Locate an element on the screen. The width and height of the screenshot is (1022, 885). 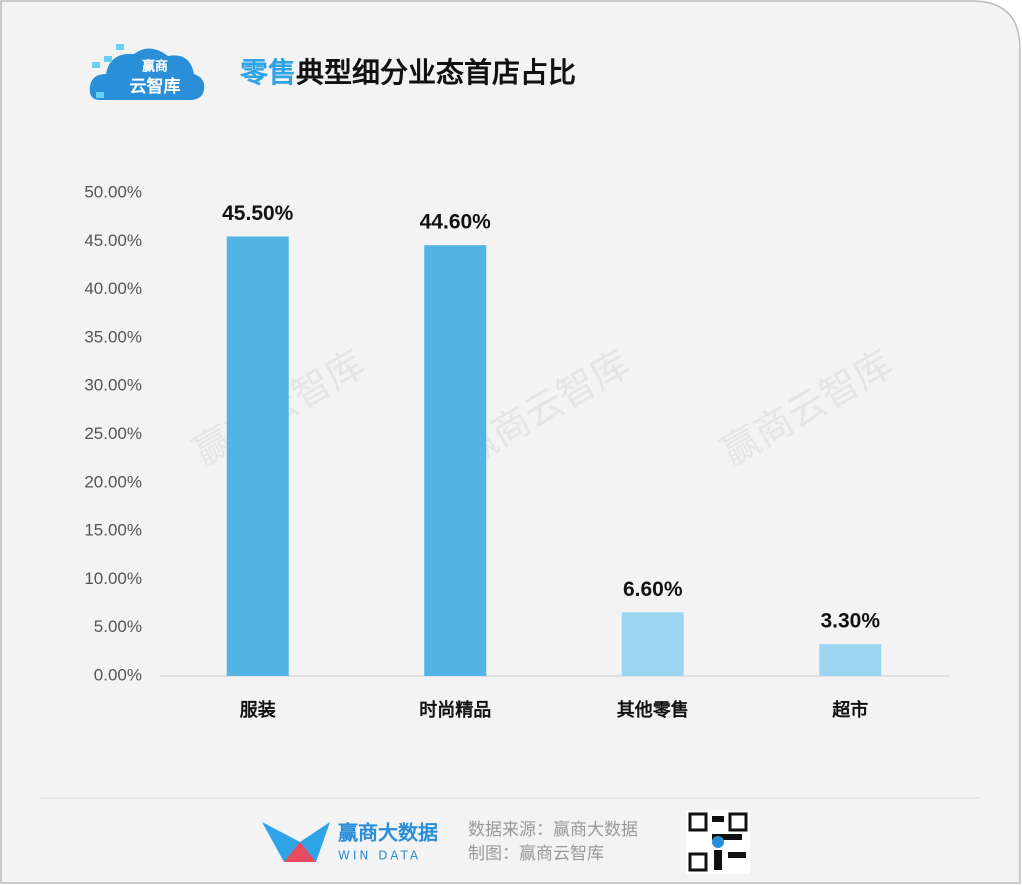
brand-logo-accent is located at coordinates (300, 852).